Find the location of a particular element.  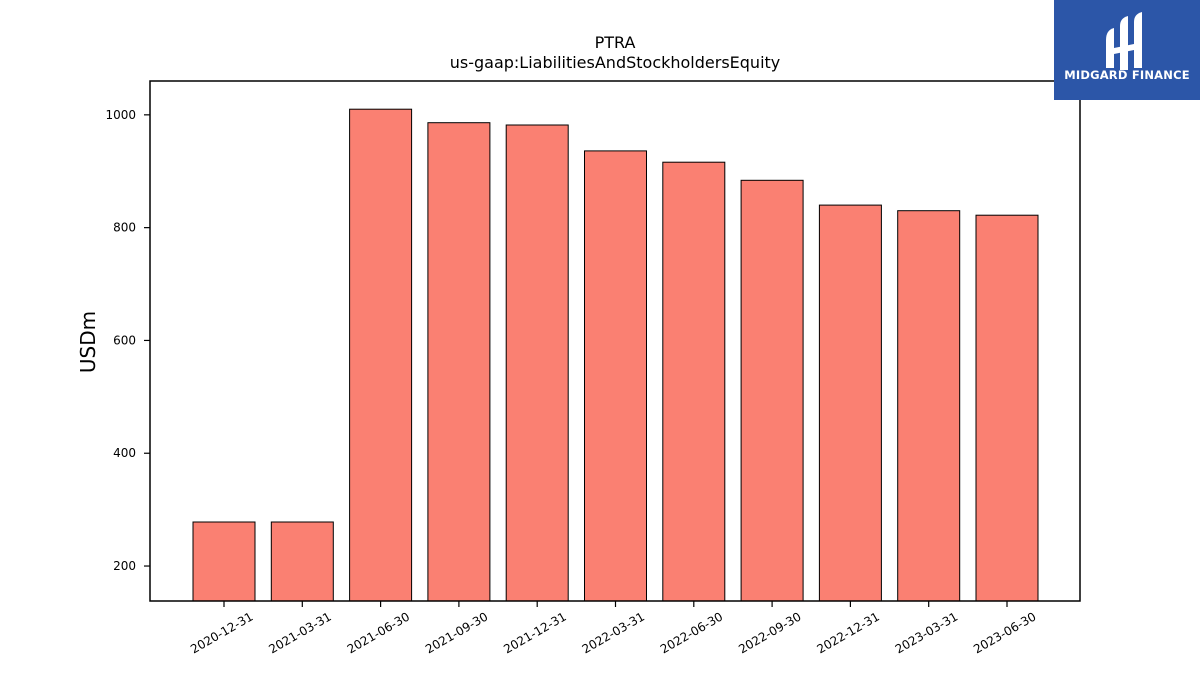

logo-text: MIDGARD FINANCE is located at coordinates (1127, 75).